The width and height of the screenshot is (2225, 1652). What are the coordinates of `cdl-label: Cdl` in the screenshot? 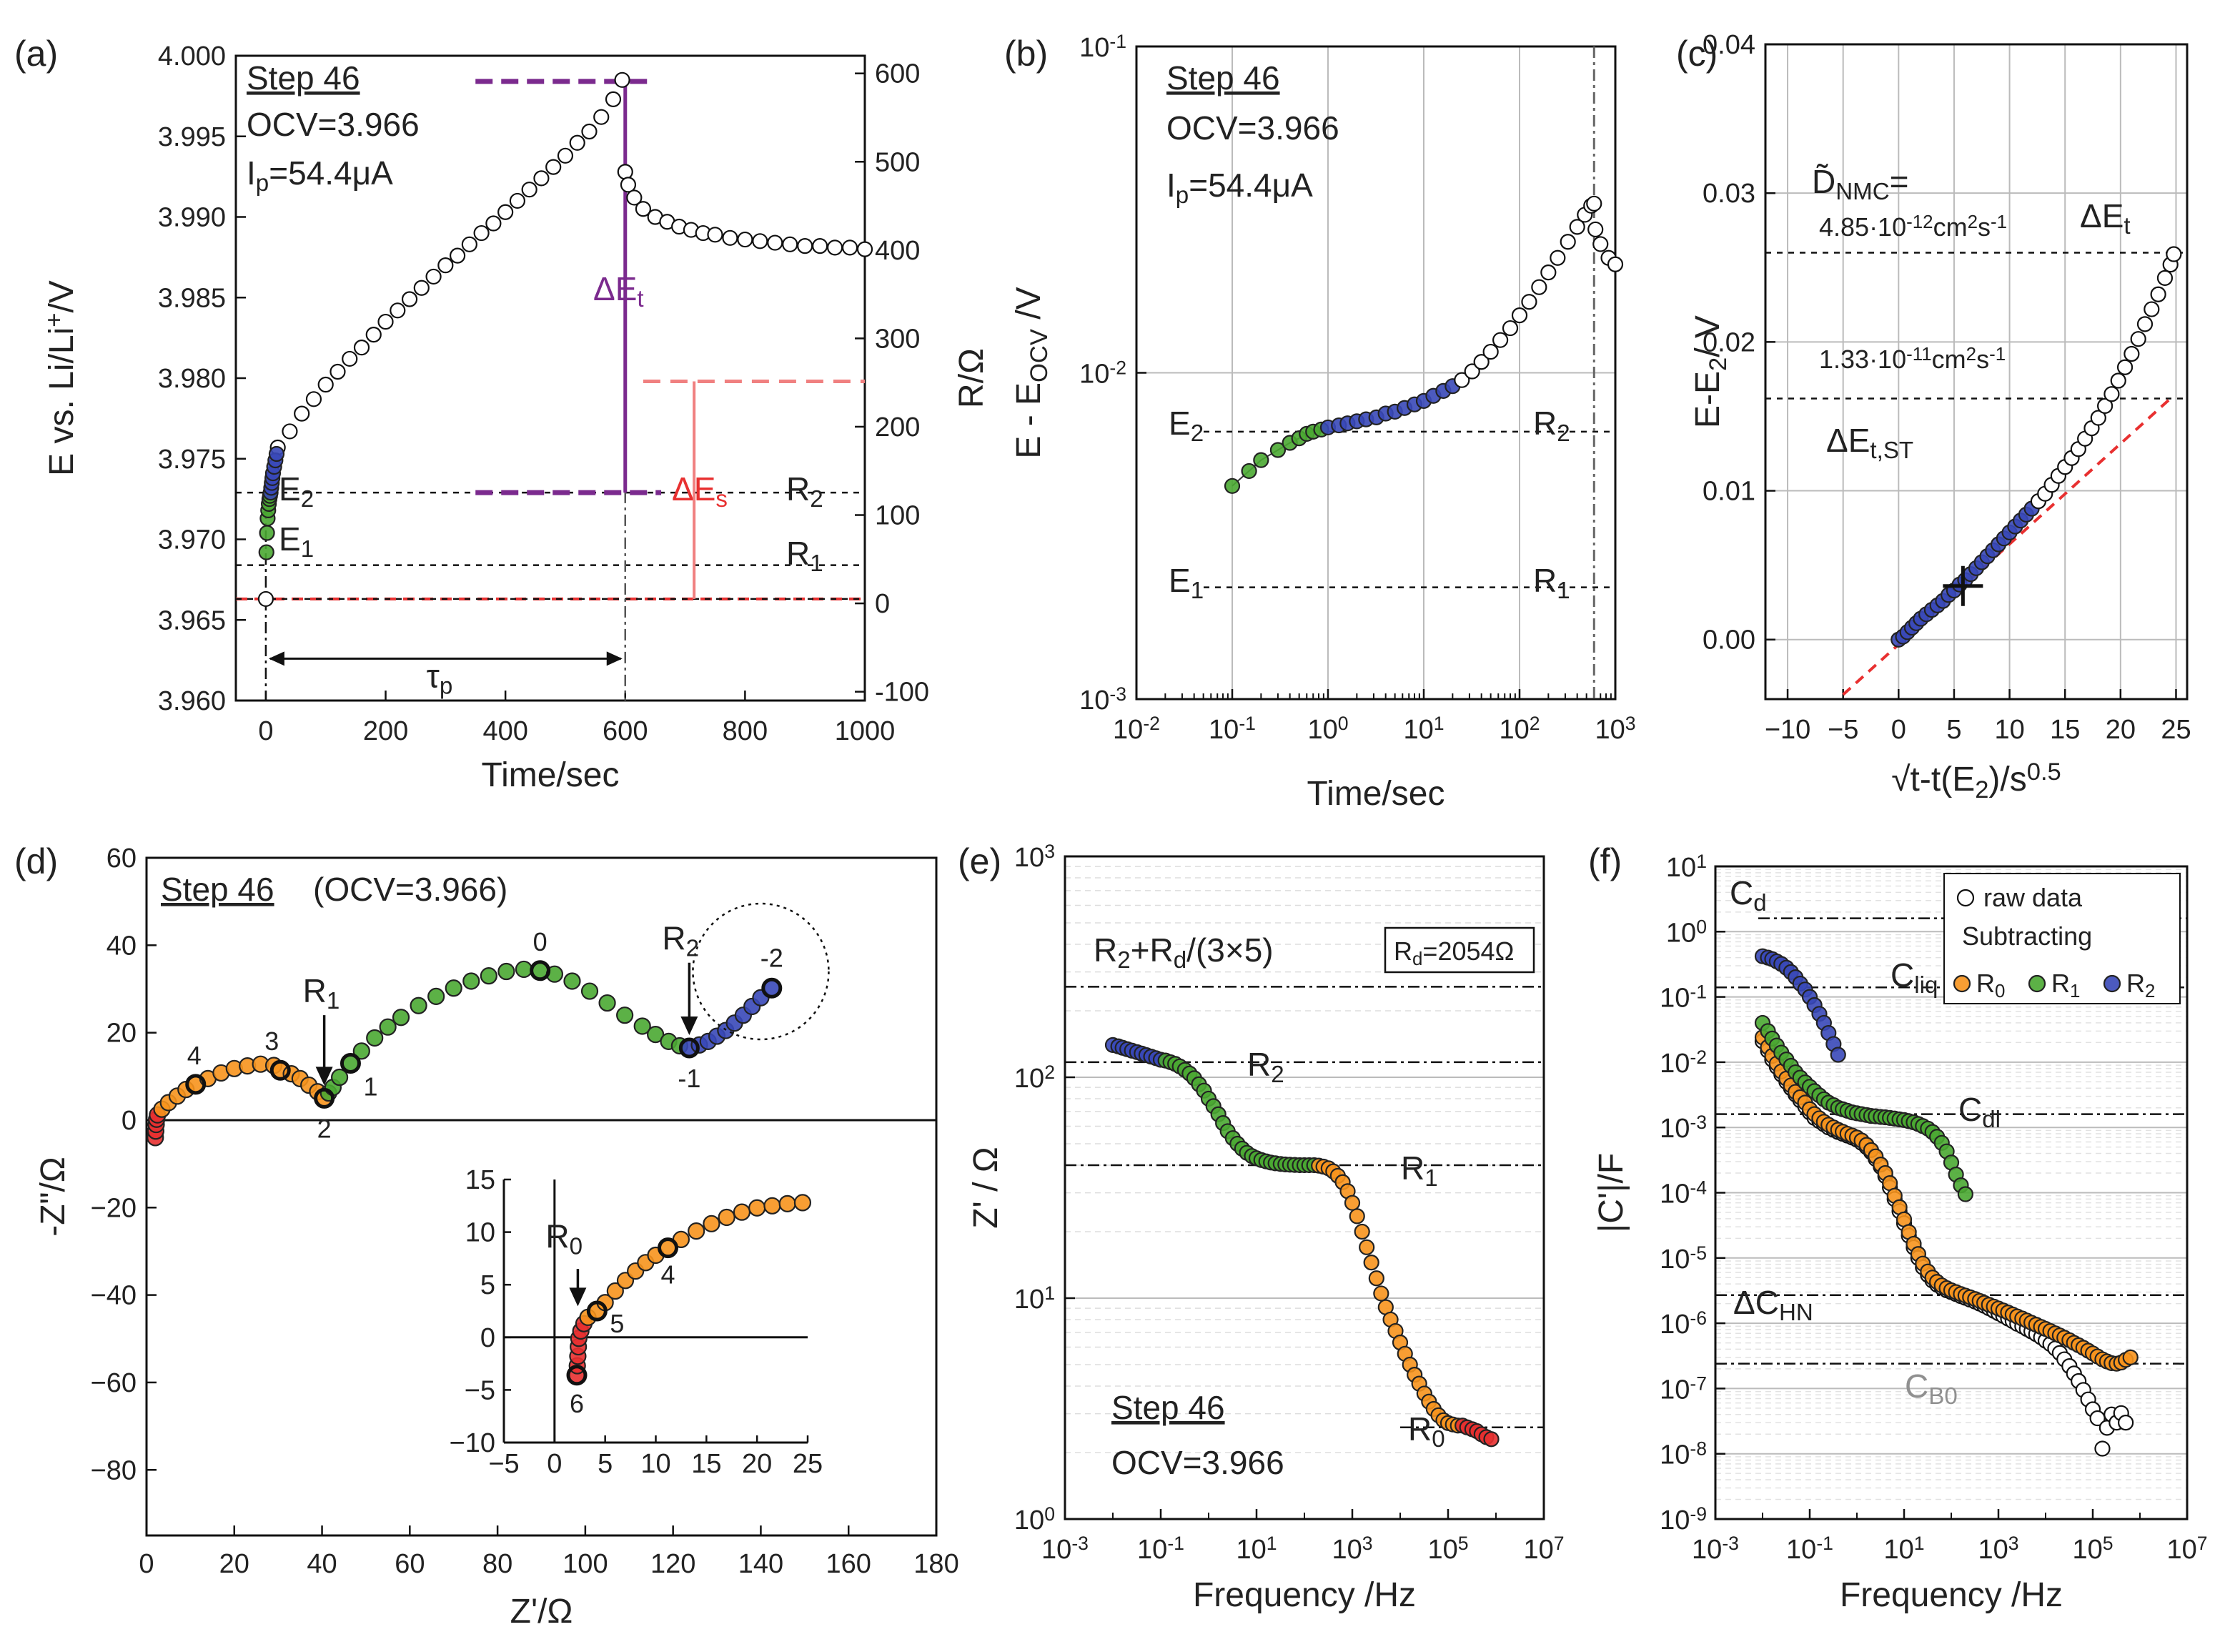 It's located at (1979, 1112).